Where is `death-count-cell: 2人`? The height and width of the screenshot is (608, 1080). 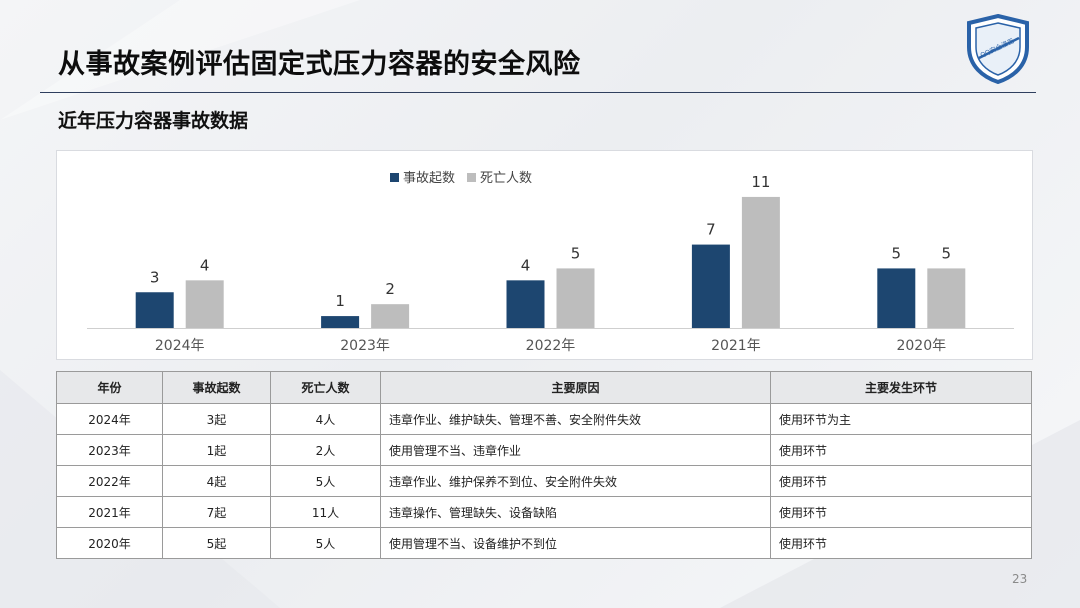 death-count-cell: 2人 is located at coordinates (325, 450).